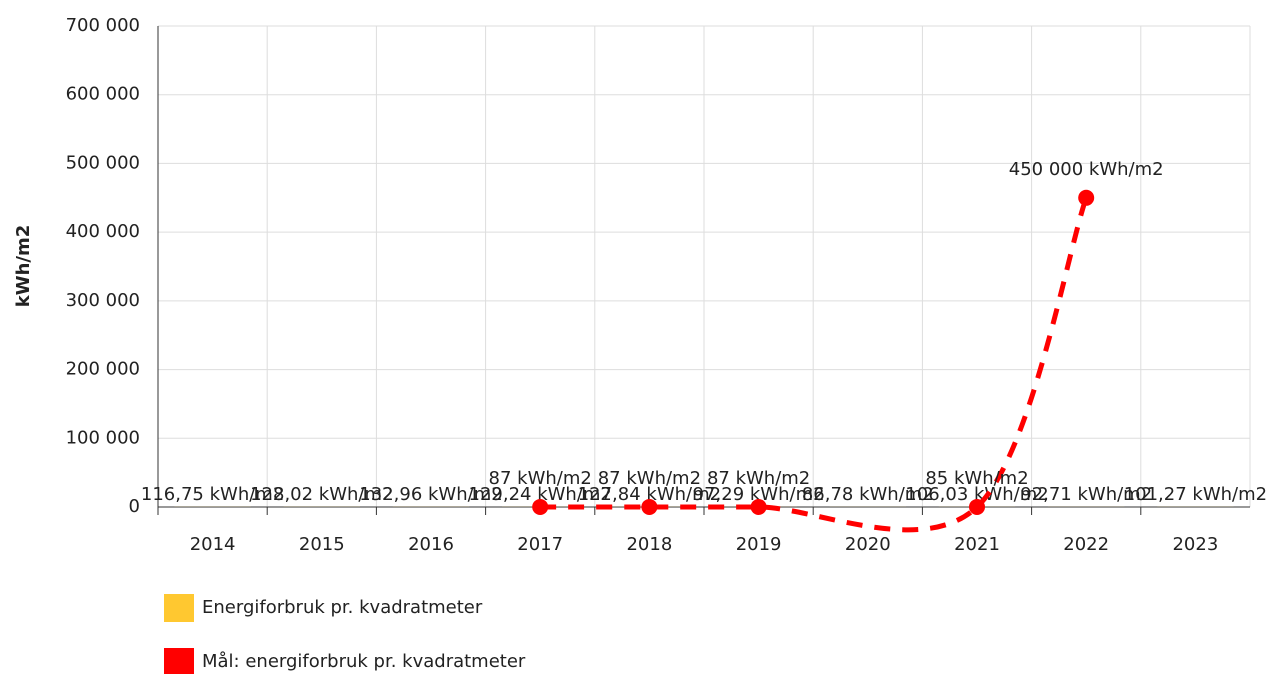  I want to click on x-tick-label: 2017, so click(540, 544).